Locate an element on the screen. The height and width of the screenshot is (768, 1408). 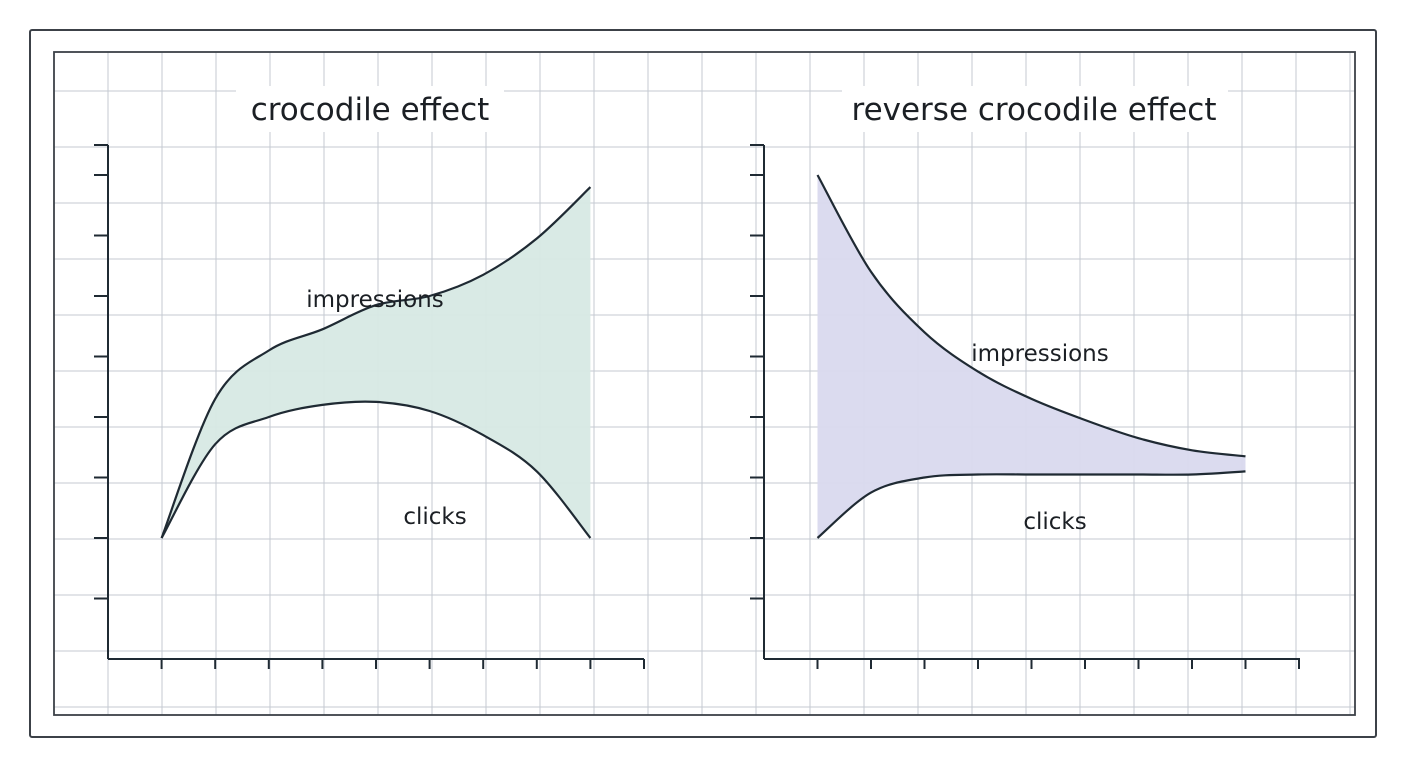
chart-title: reverse crocodile effect is located at coordinates (1034, 110).